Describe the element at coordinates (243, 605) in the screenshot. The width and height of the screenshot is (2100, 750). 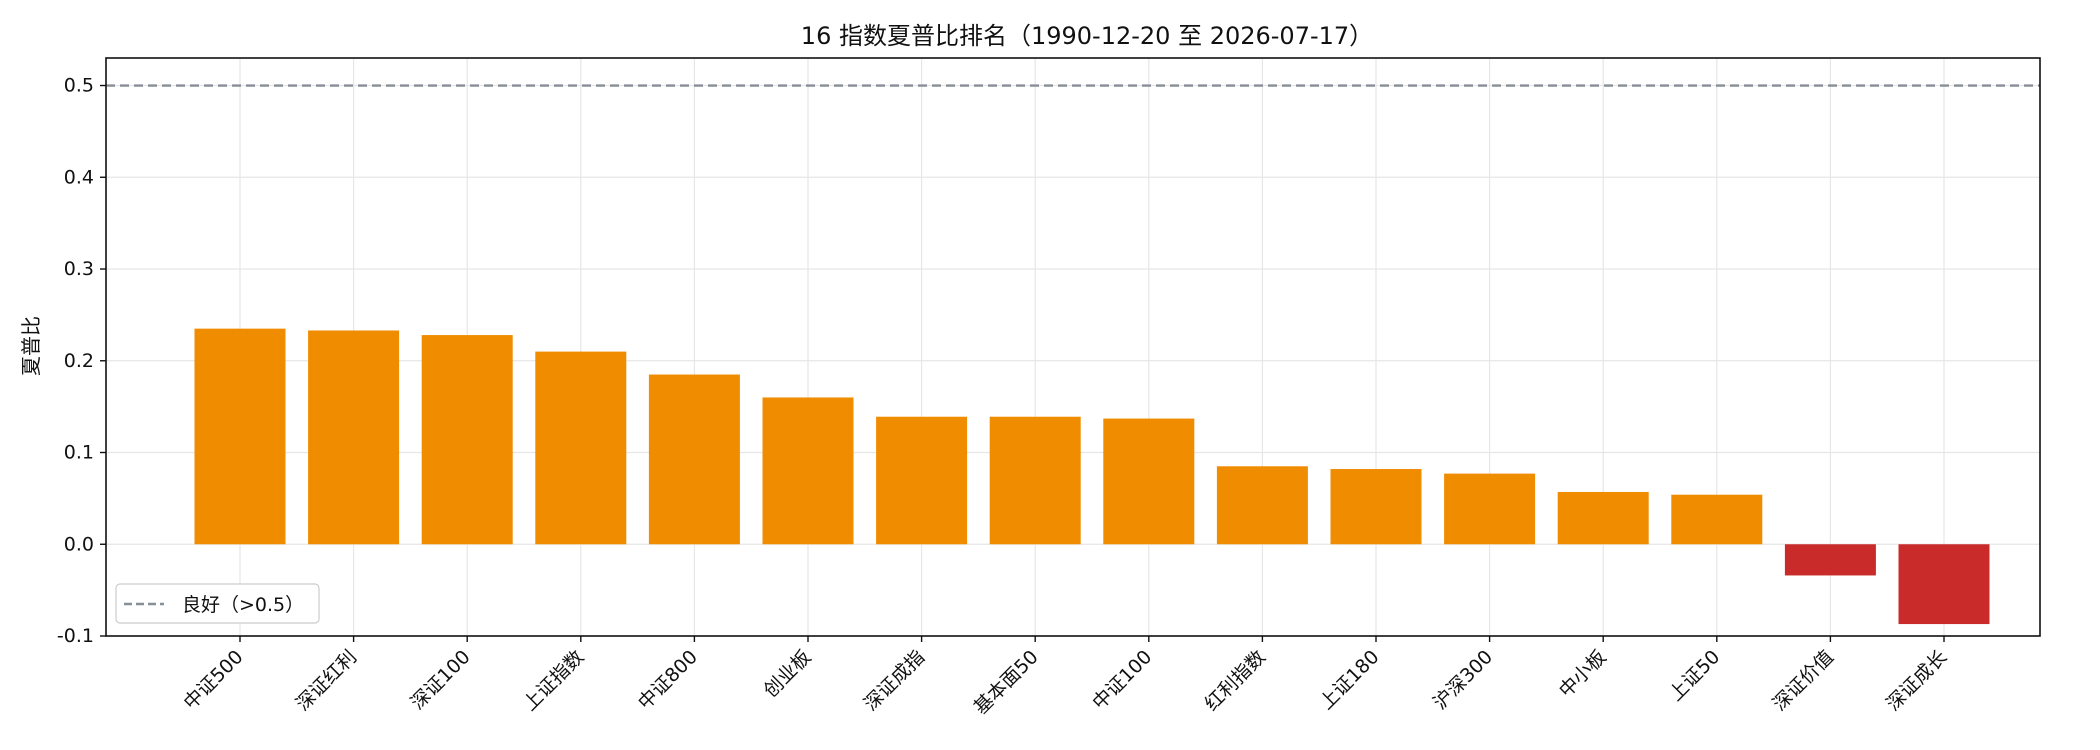
I see `legend-label: 良好（>0.5）` at that location.